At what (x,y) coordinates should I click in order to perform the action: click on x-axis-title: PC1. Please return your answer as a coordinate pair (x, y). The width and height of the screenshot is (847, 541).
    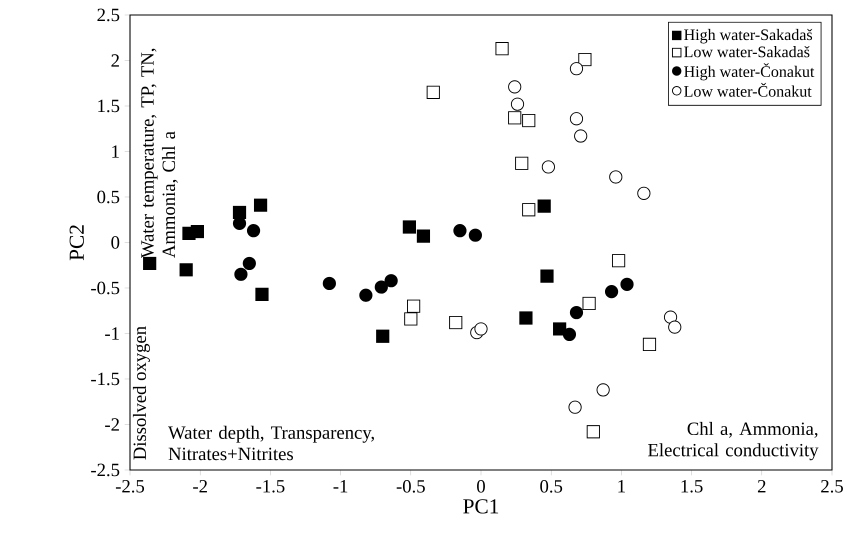
    Looking at the image, I should click on (480, 506).